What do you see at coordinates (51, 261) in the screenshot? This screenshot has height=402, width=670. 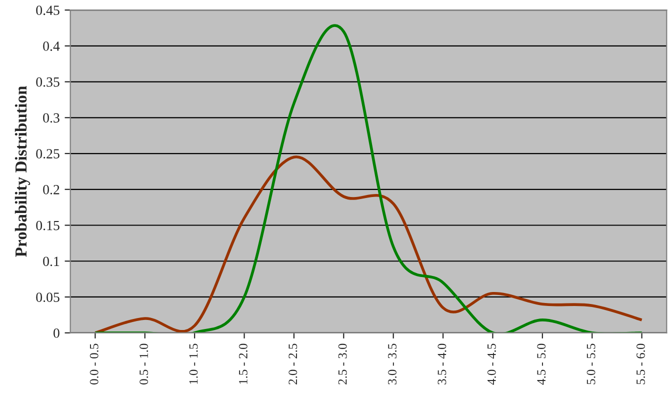 I see `y-tick-label: 0.1` at bounding box center [51, 261].